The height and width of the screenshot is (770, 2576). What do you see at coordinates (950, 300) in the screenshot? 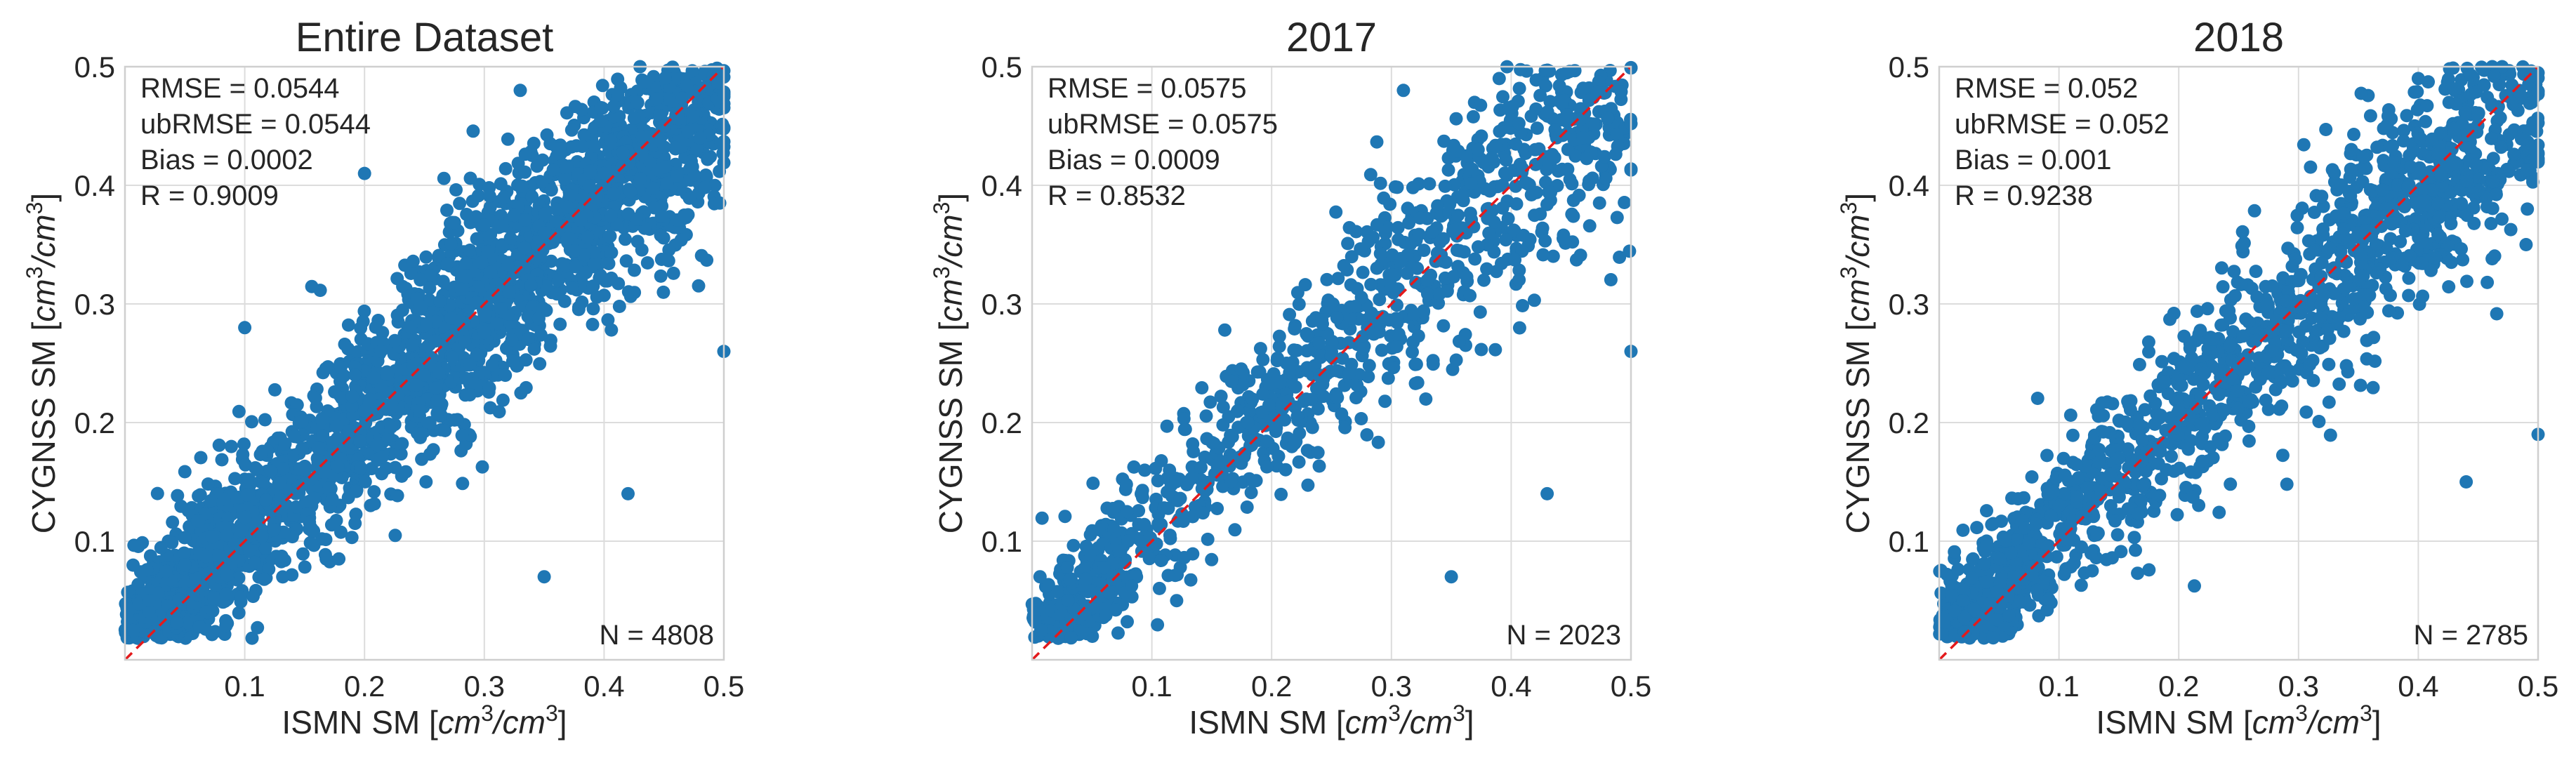
I see `axis-label-unit-a: cm` at bounding box center [950, 300].